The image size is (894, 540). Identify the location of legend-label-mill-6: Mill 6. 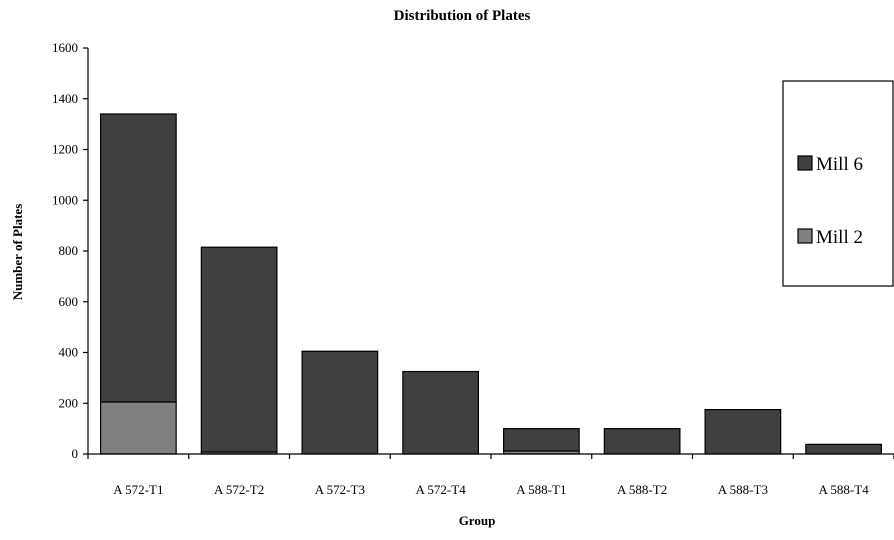
(839, 164).